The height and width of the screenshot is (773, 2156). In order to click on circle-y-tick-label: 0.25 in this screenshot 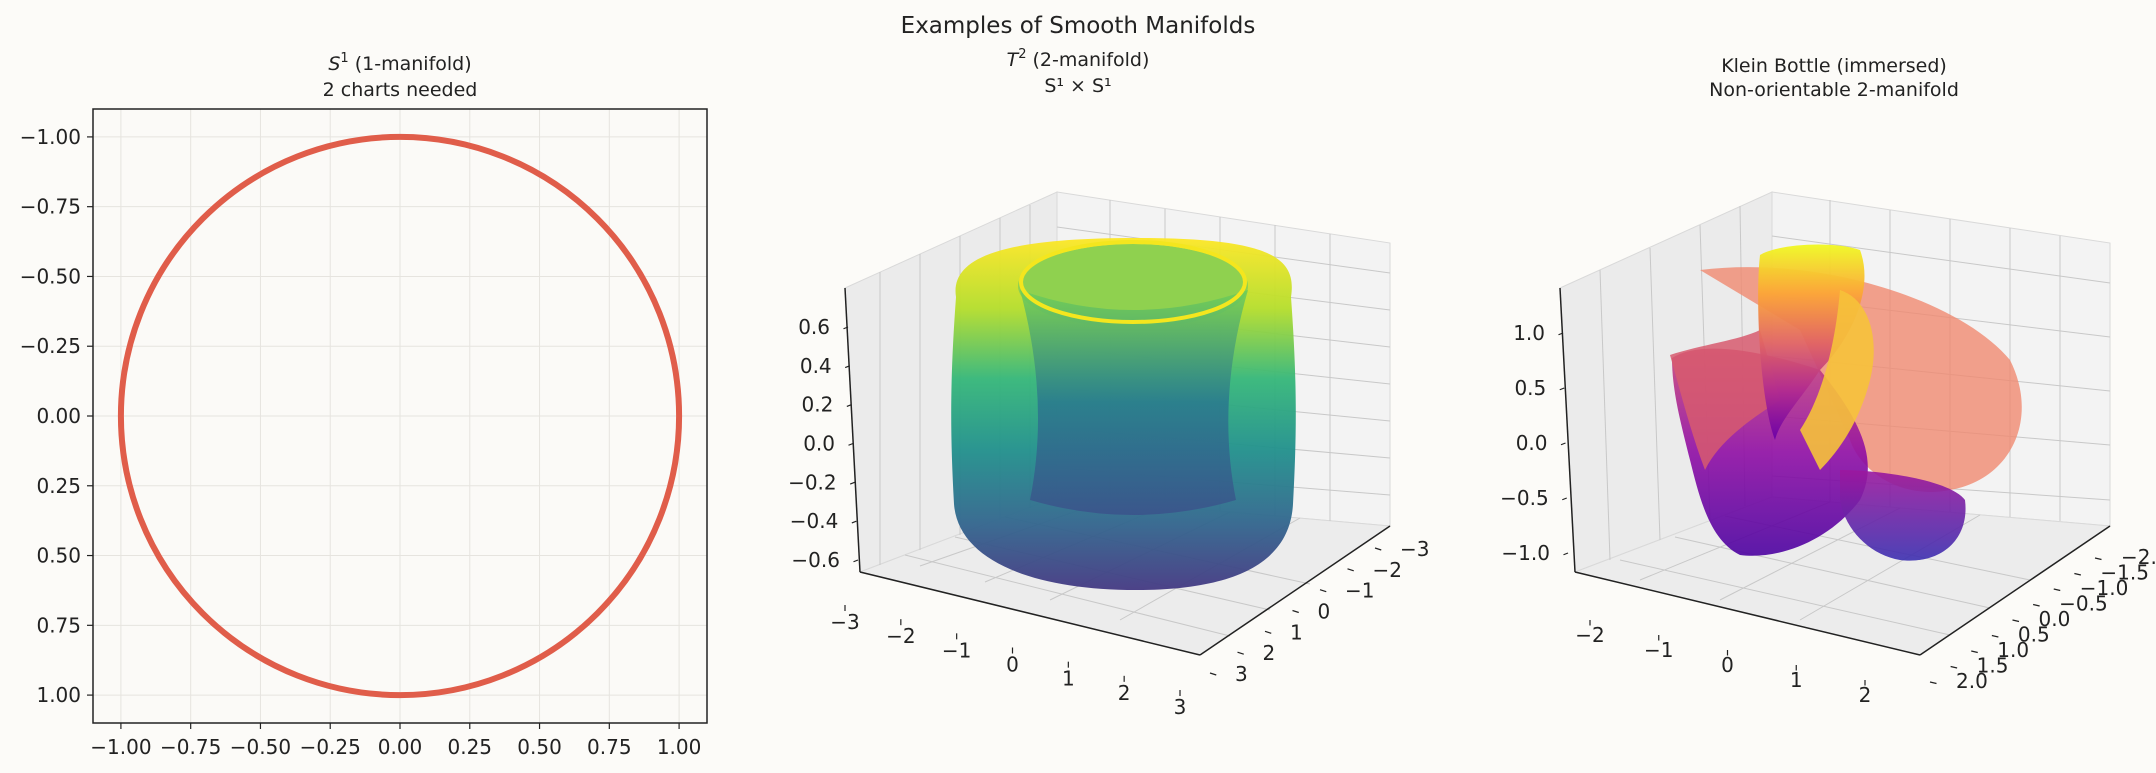, I will do `click(58, 486)`.